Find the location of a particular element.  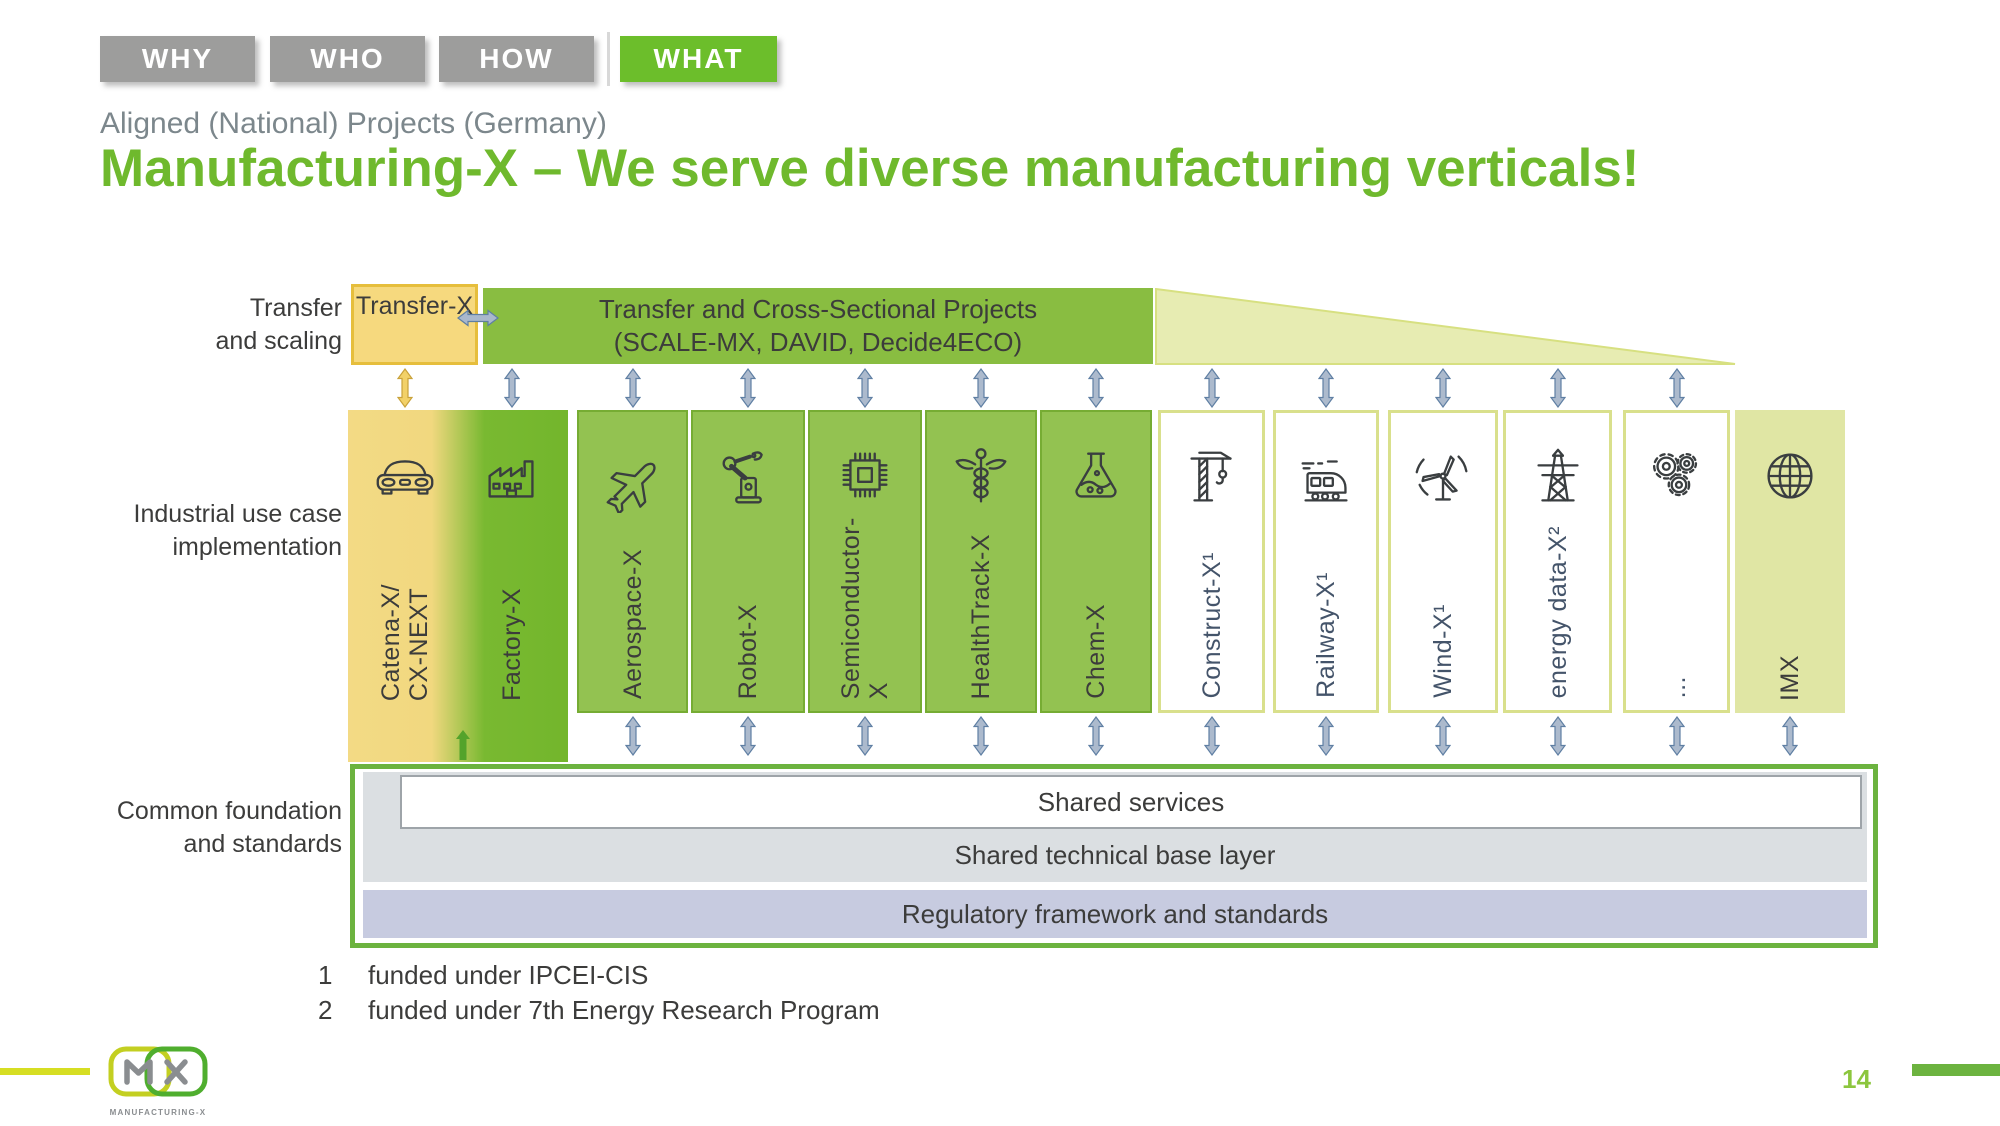

mx-logo-icon is located at coordinates (158, 1071).